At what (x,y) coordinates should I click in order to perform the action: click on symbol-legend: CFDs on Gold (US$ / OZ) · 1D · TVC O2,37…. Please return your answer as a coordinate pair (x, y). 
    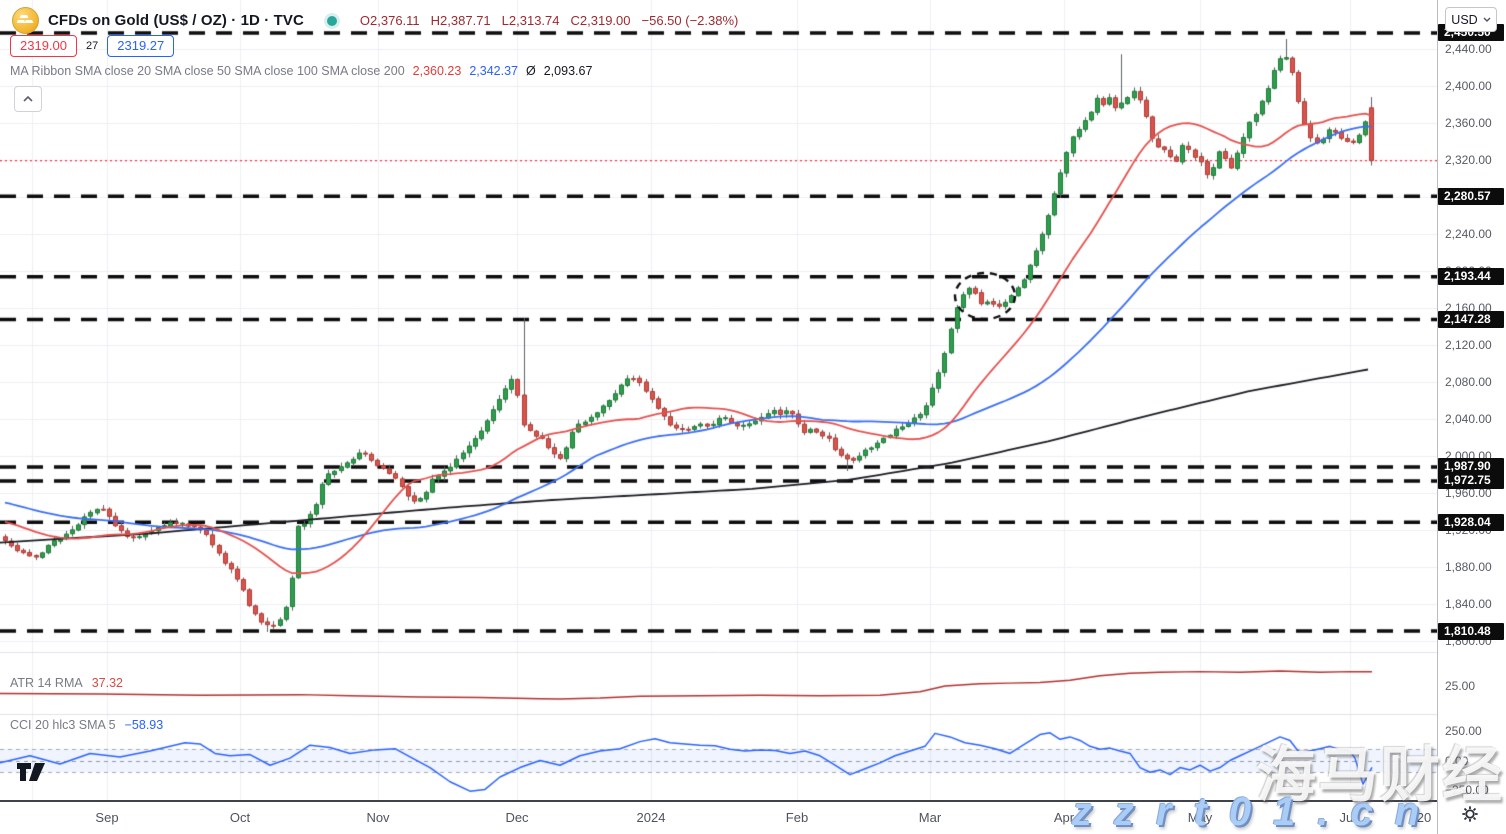
    Looking at the image, I should click on (375, 20).